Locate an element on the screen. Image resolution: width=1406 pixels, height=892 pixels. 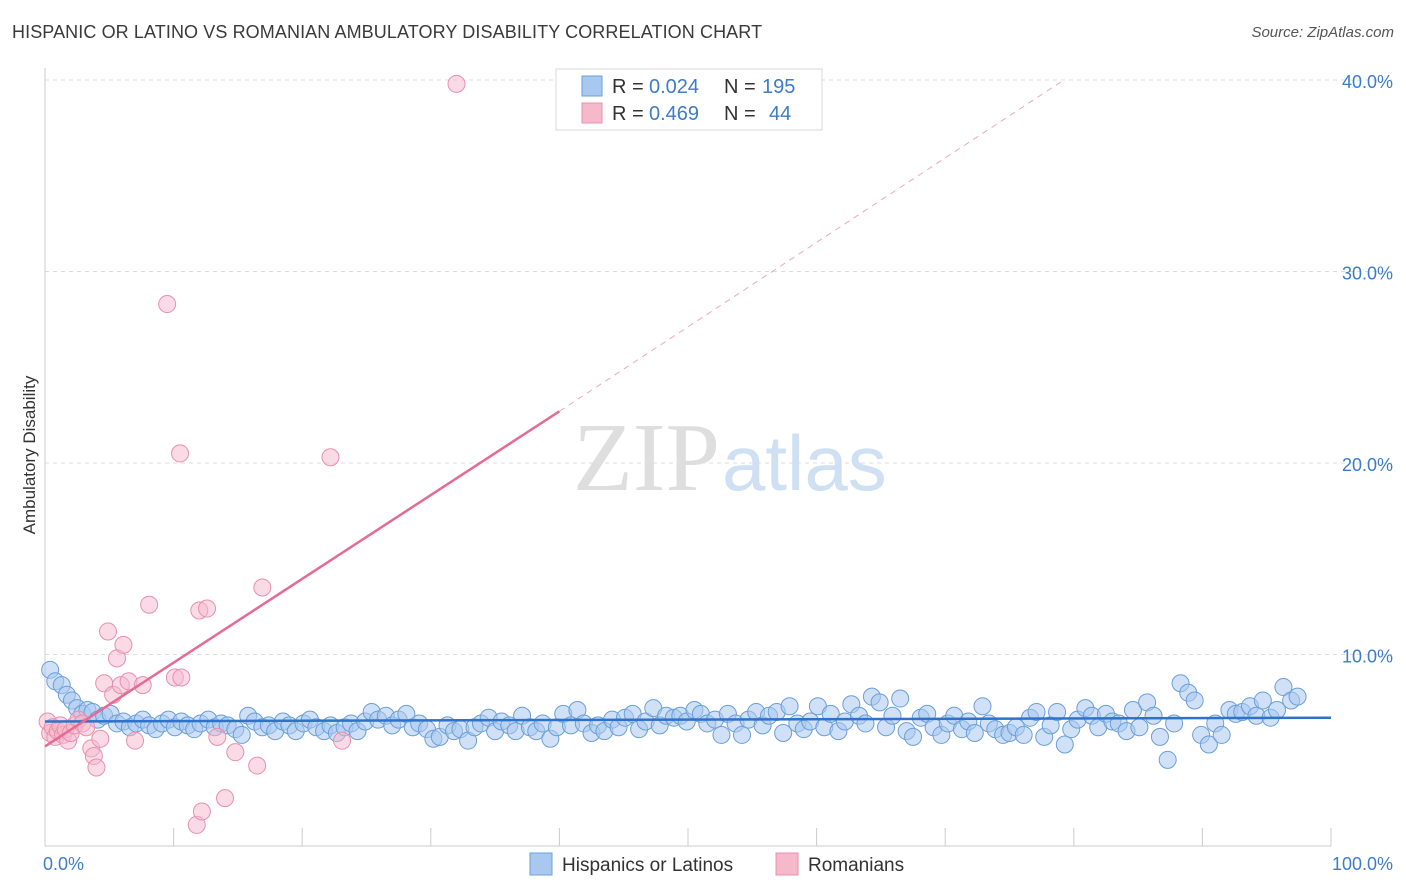
x-tick-label-max: 100.0% is located at coordinates (1362, 864).